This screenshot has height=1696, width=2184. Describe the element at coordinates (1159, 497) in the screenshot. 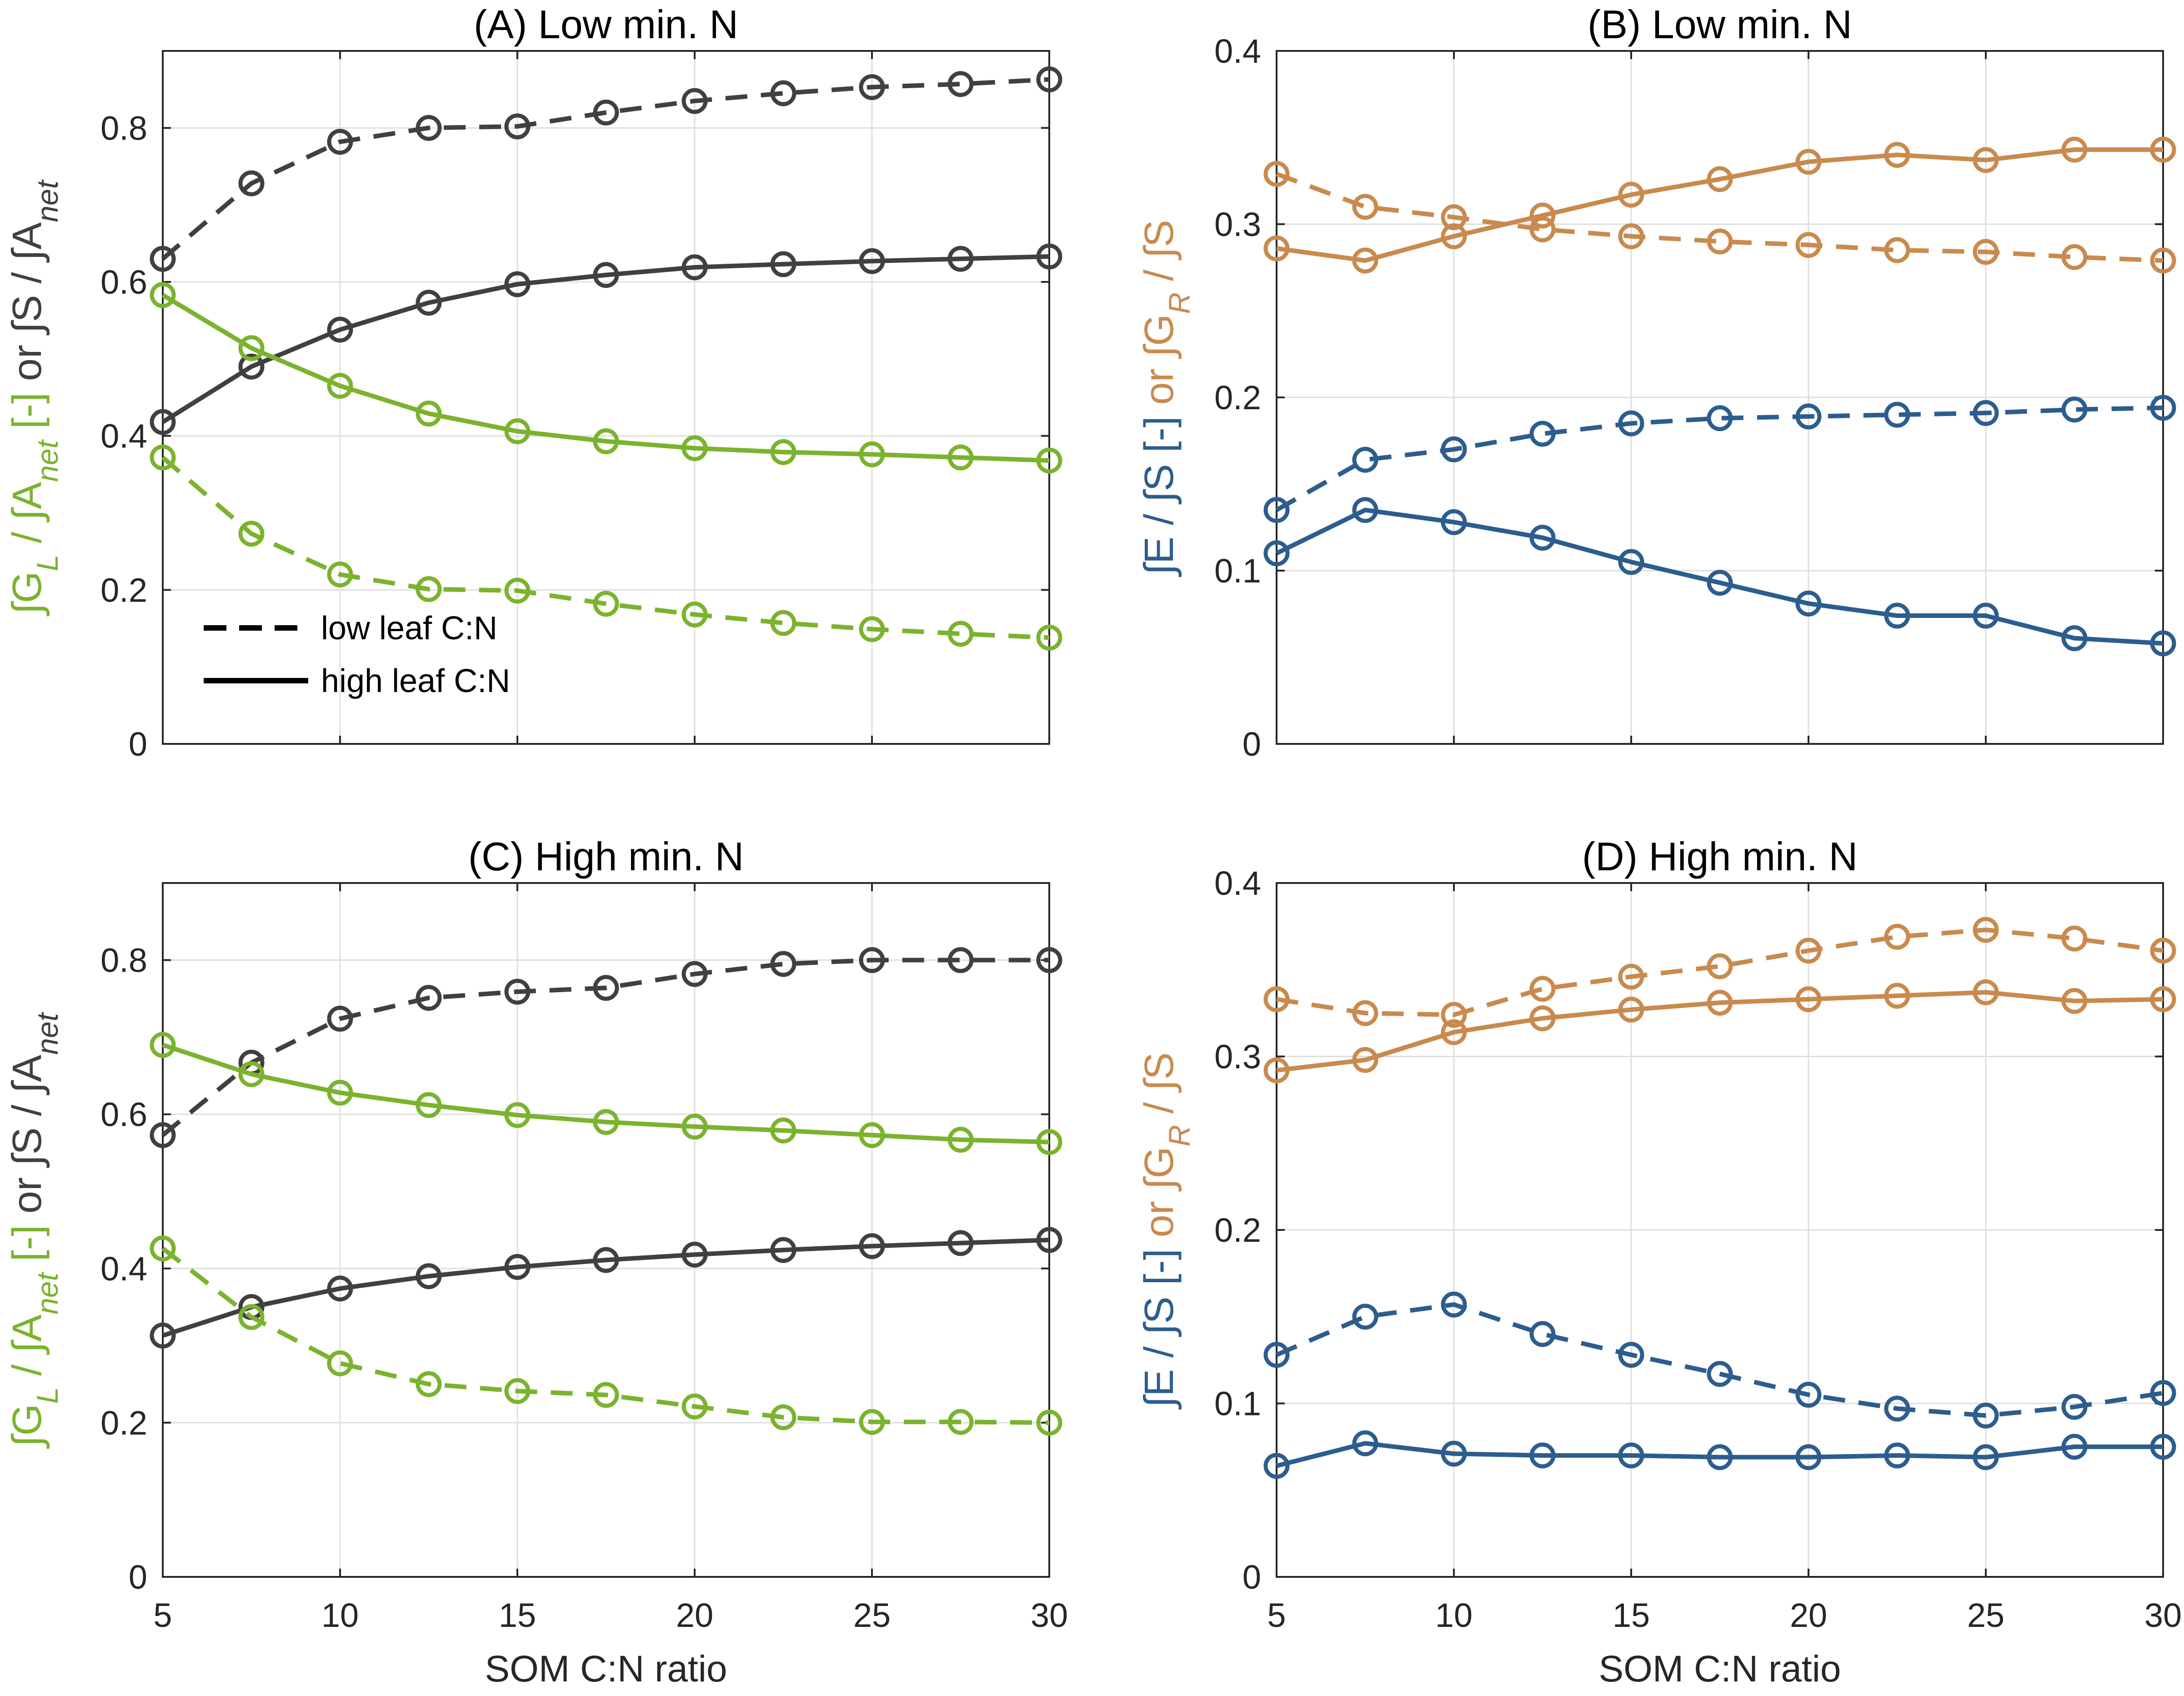

I see `y-axis-label-part: ∫E / ∫S [-]` at that location.